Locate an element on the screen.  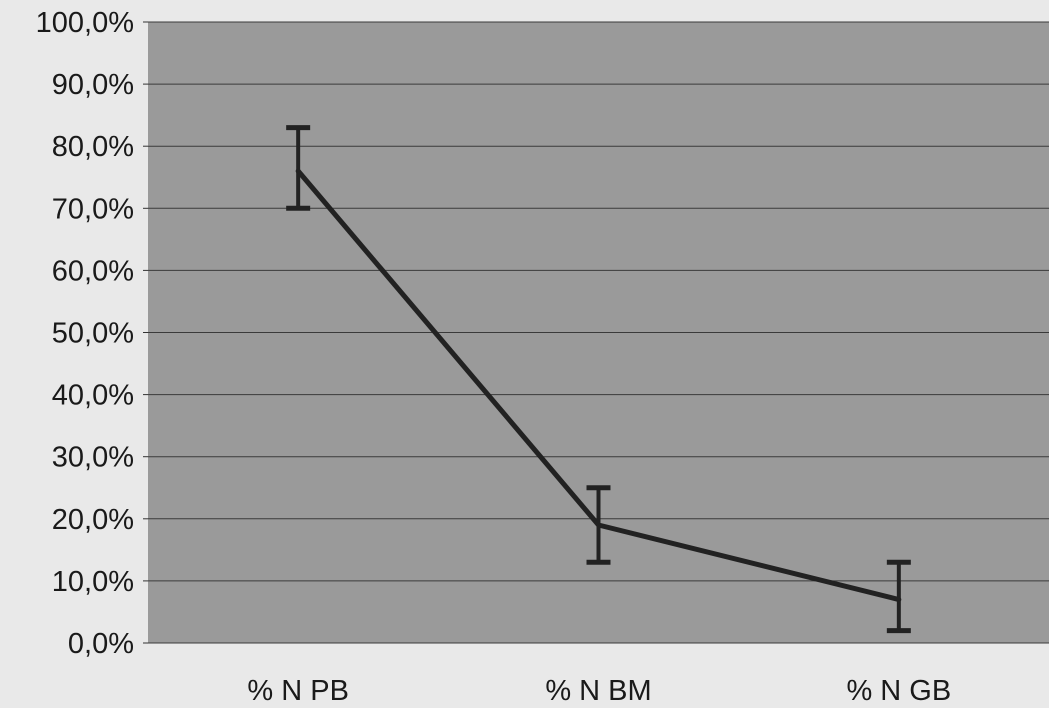
x-category-label: % N GB is located at coordinates (898, 691).